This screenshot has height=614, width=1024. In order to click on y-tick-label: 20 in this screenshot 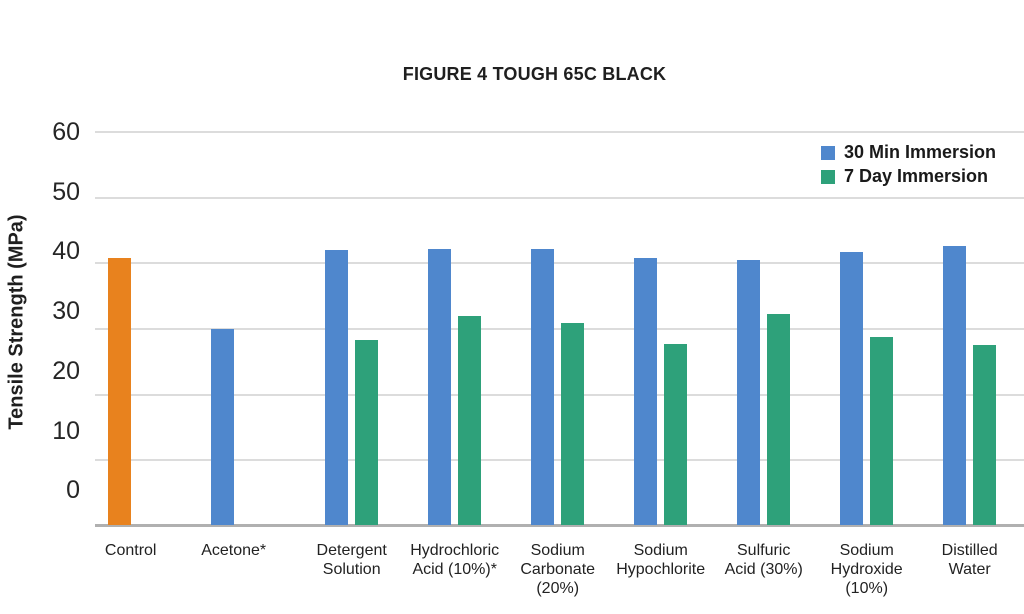, I will do `click(66, 370)`.